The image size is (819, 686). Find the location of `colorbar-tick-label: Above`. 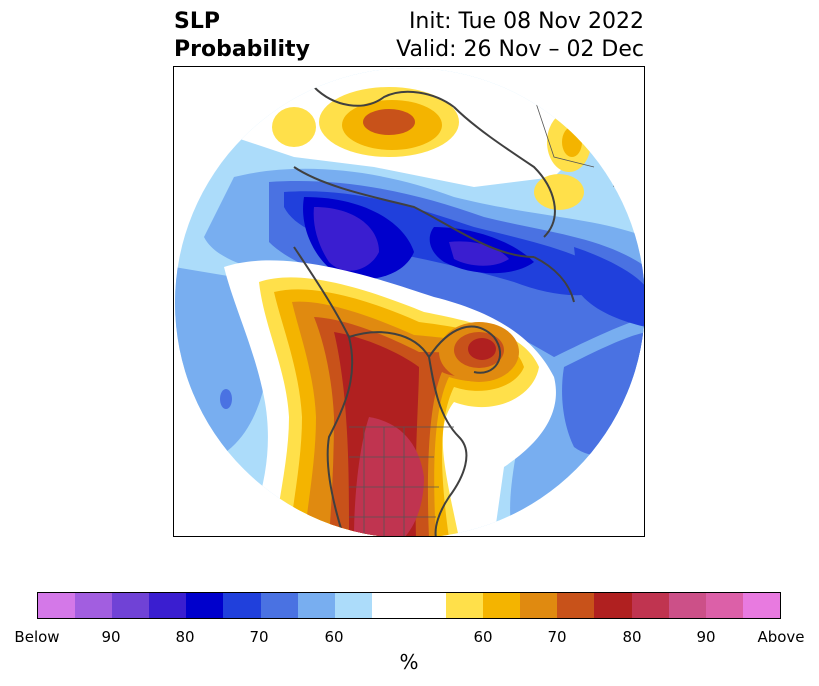

colorbar-tick-label: Above is located at coordinates (781, 637).